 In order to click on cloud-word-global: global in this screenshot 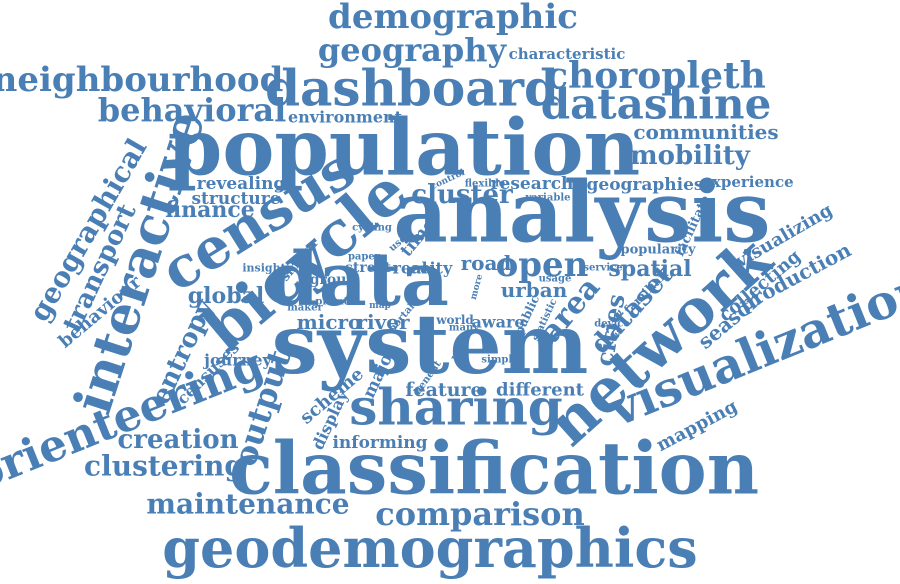, I will do `click(226, 296)`.